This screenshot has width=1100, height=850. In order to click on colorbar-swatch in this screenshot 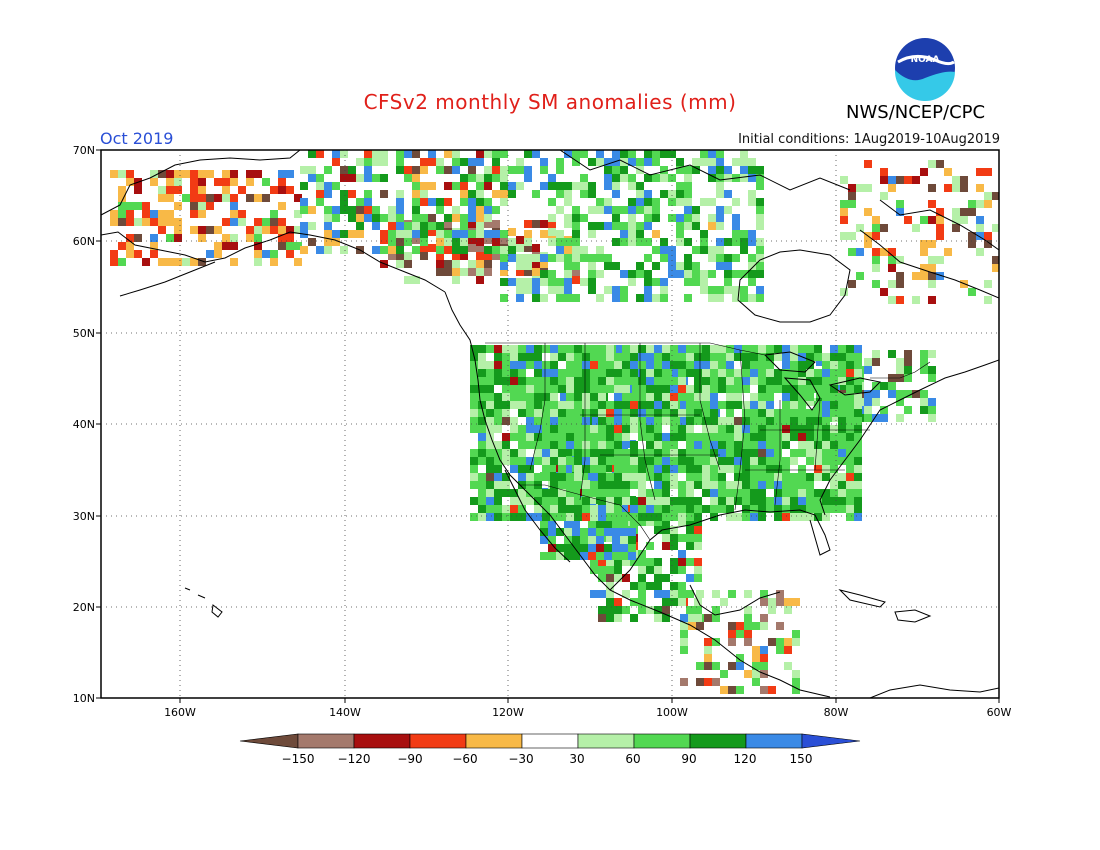, I will do `click(718, 741)`.